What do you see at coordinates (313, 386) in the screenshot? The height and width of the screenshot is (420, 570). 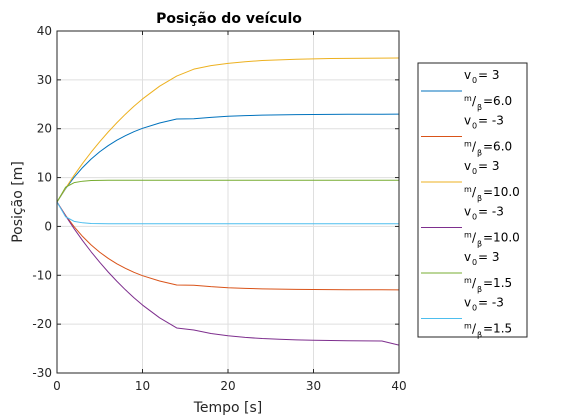 I see `x-tick-label: 30` at bounding box center [313, 386].